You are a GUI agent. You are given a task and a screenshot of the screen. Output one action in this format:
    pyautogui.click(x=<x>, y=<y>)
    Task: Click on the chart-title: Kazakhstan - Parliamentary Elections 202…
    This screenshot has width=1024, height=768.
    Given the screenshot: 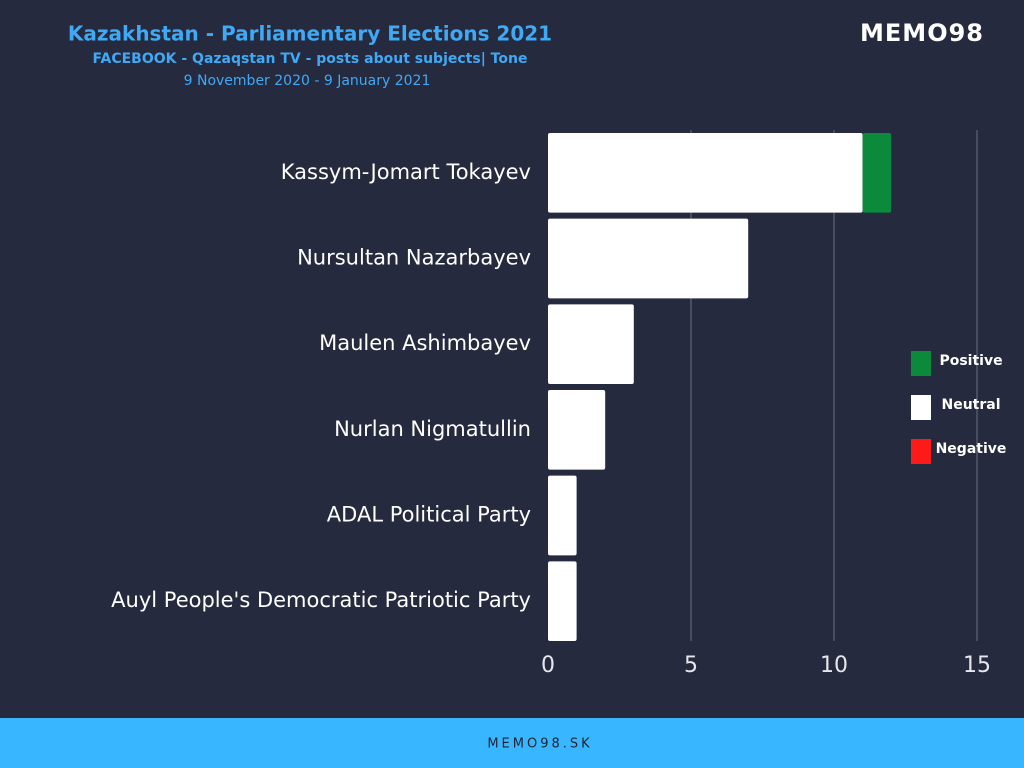 What is the action you would take?
    pyautogui.click(x=310, y=34)
    